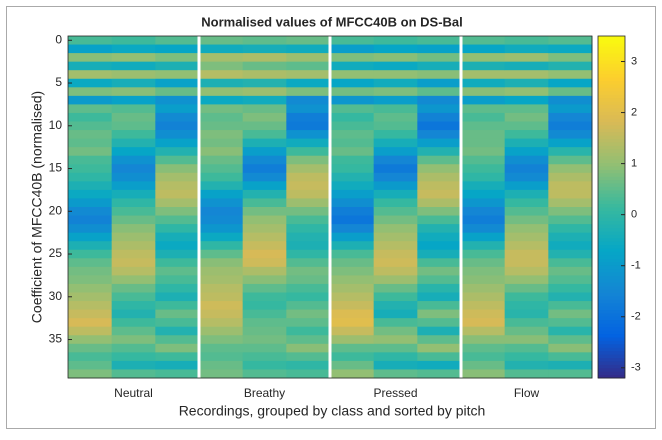 The height and width of the screenshot is (440, 662). Describe the element at coordinates (133, 393) in the screenshot. I see `x-tick-label: Neutral` at that location.